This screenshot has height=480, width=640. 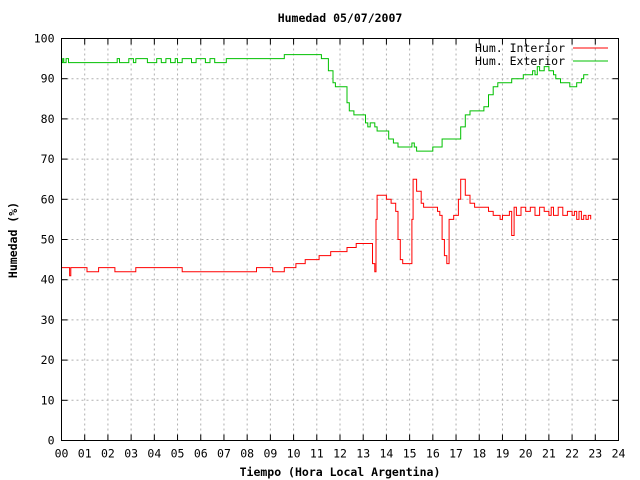 What do you see at coordinates (48, 159) in the screenshot?
I see `y-tick-label: 70` at bounding box center [48, 159].